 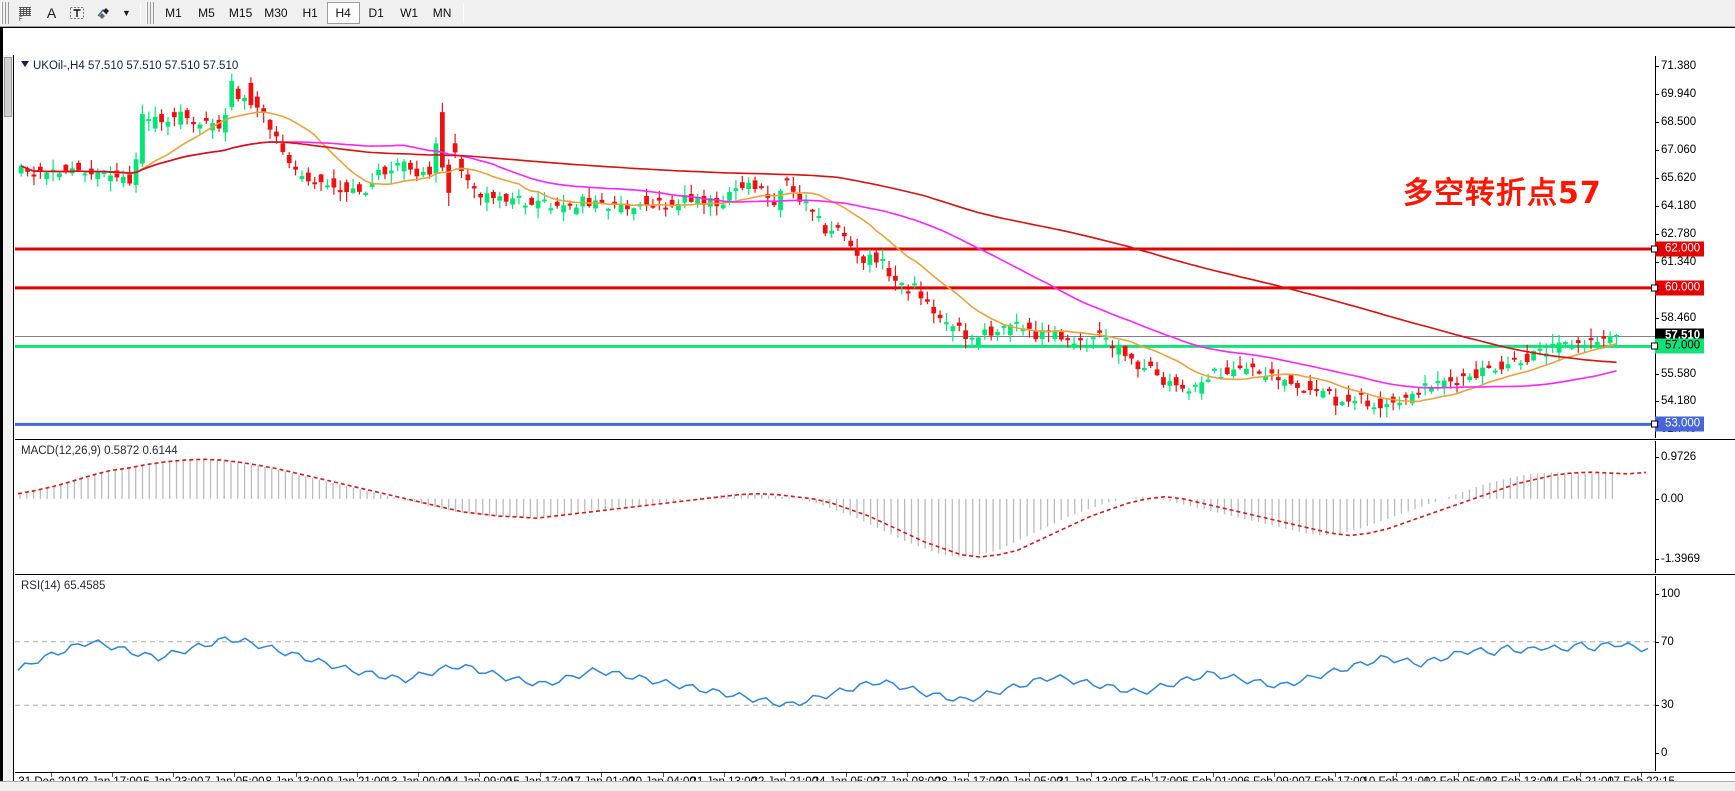 I want to click on macd-tick-label: 0.00, so click(x=1672, y=498).